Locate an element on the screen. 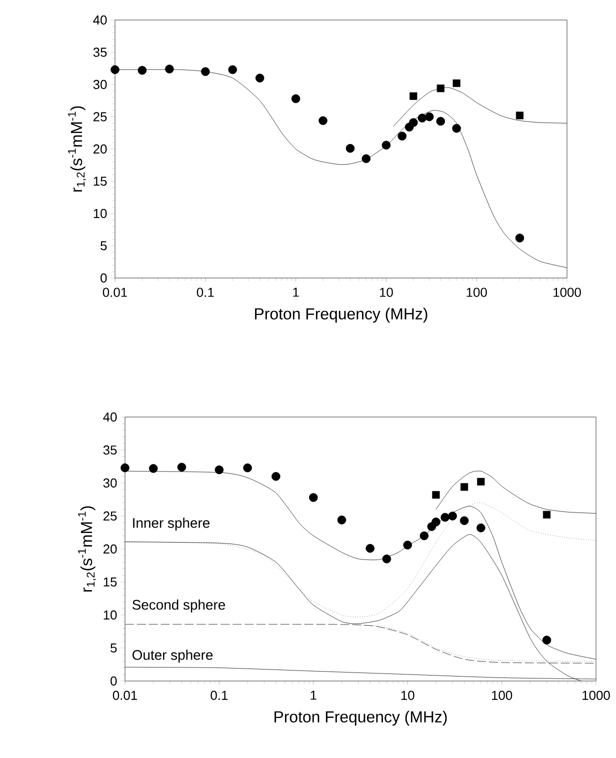 This screenshot has width=616, height=758. annotation: Inner sphere is located at coordinates (171, 524).